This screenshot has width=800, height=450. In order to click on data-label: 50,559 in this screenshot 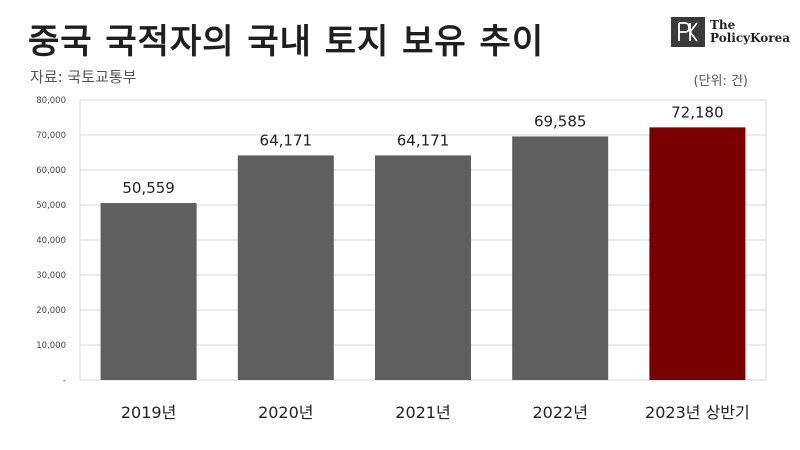, I will do `click(148, 188)`.